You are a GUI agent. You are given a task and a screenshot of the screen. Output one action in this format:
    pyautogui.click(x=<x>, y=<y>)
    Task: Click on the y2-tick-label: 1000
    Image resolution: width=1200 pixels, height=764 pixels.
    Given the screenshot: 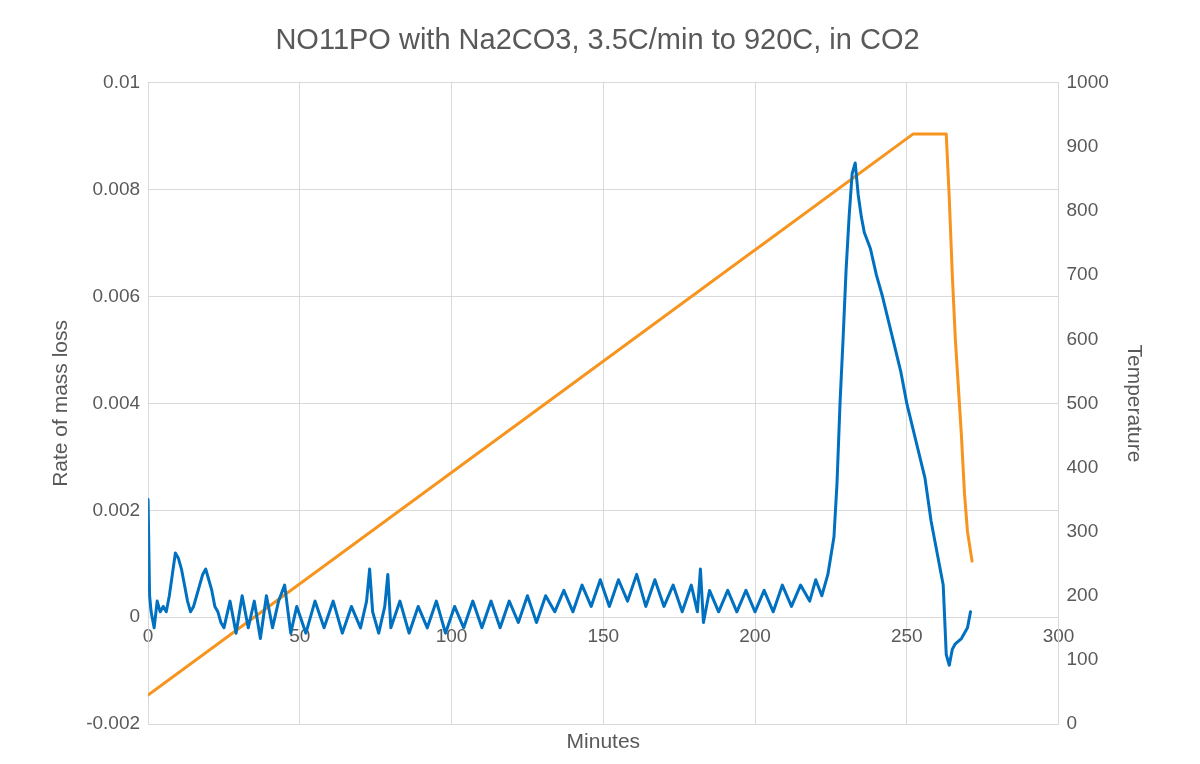 What is the action you would take?
    pyautogui.click(x=1087, y=82)
    